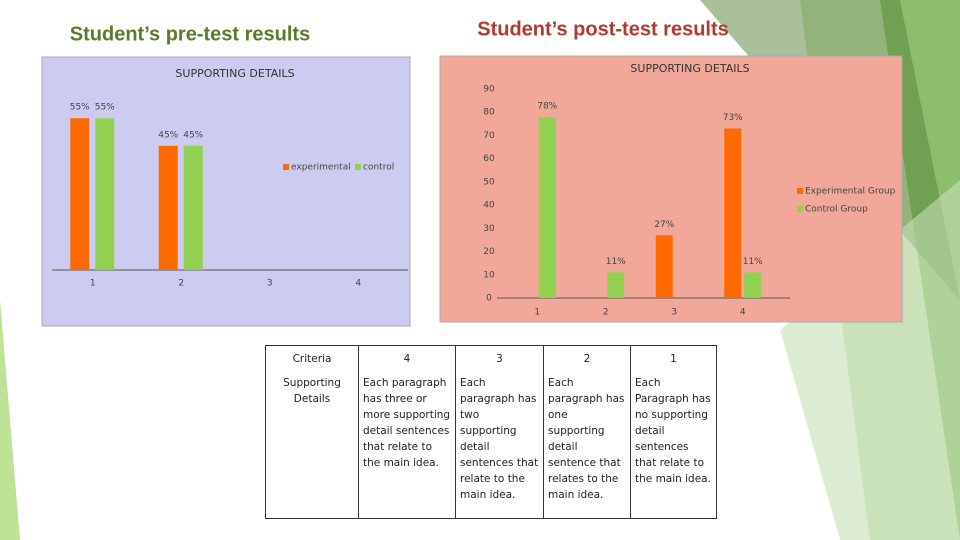  Describe the element at coordinates (190, 34) in the screenshot. I see `slide-heading: Student’s pre-test results` at that location.